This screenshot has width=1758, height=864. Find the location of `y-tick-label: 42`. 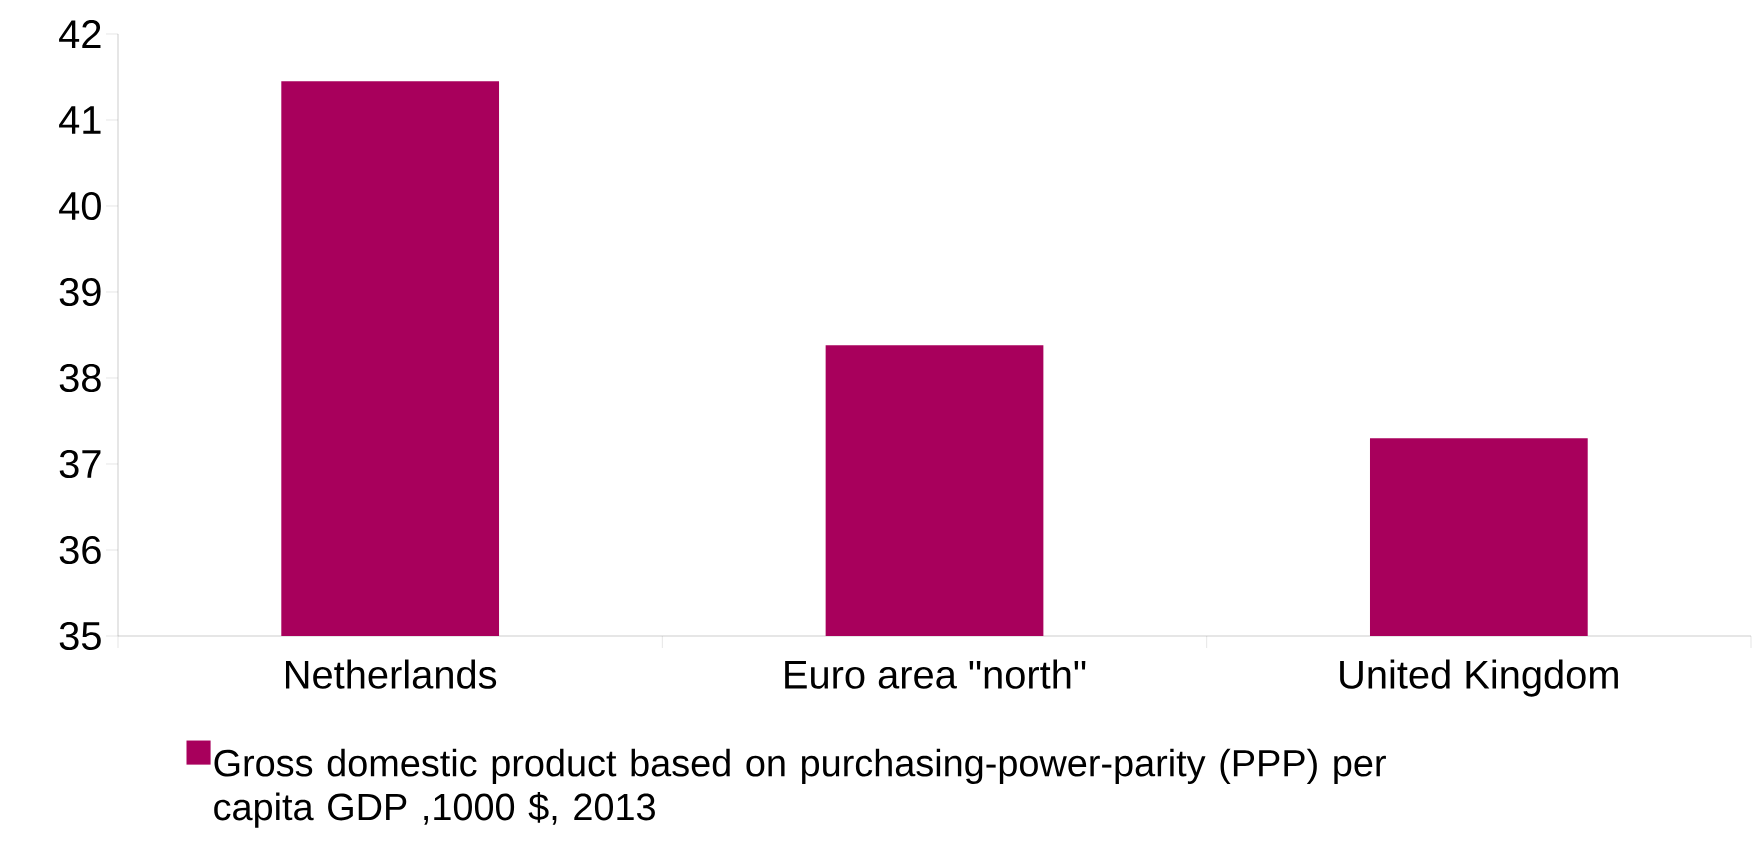

y-tick-label: 42 is located at coordinates (80, 34).